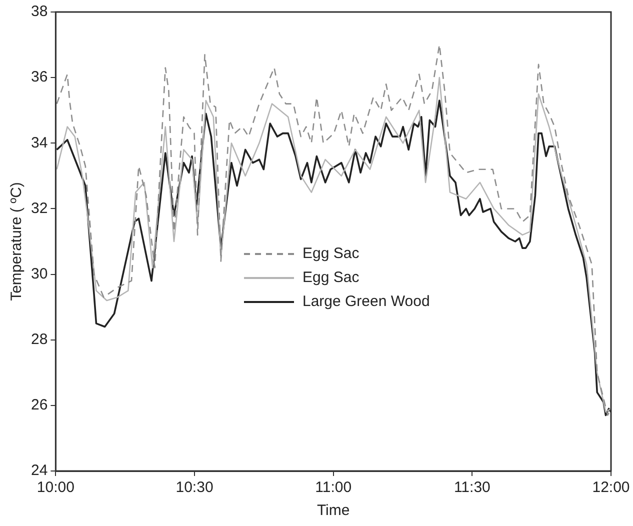  I want to click on y-tick-label: 38, so click(39, 11).